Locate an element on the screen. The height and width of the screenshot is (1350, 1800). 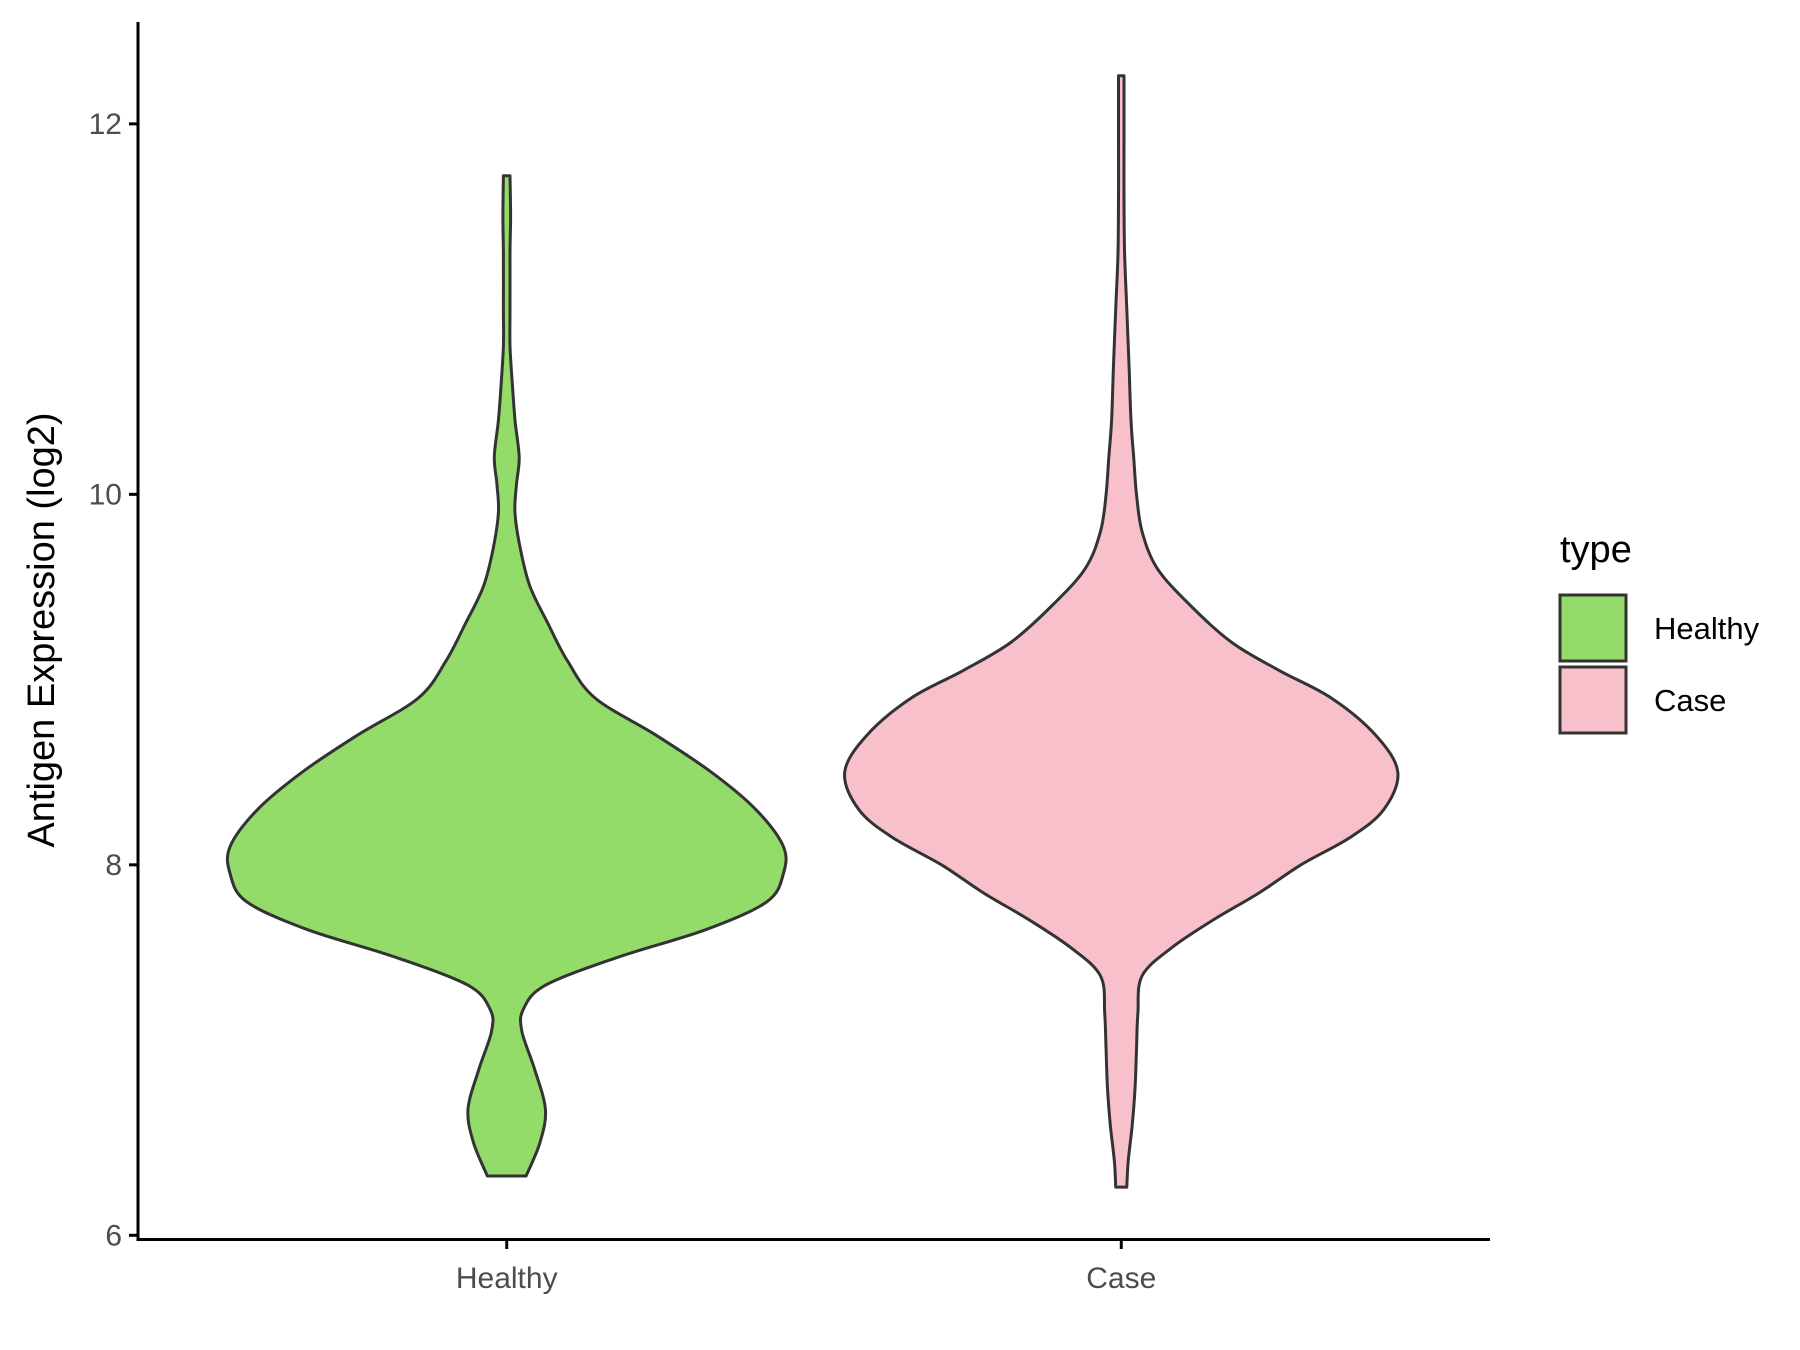
legend-swatch-healthy is located at coordinates (1593, 628).